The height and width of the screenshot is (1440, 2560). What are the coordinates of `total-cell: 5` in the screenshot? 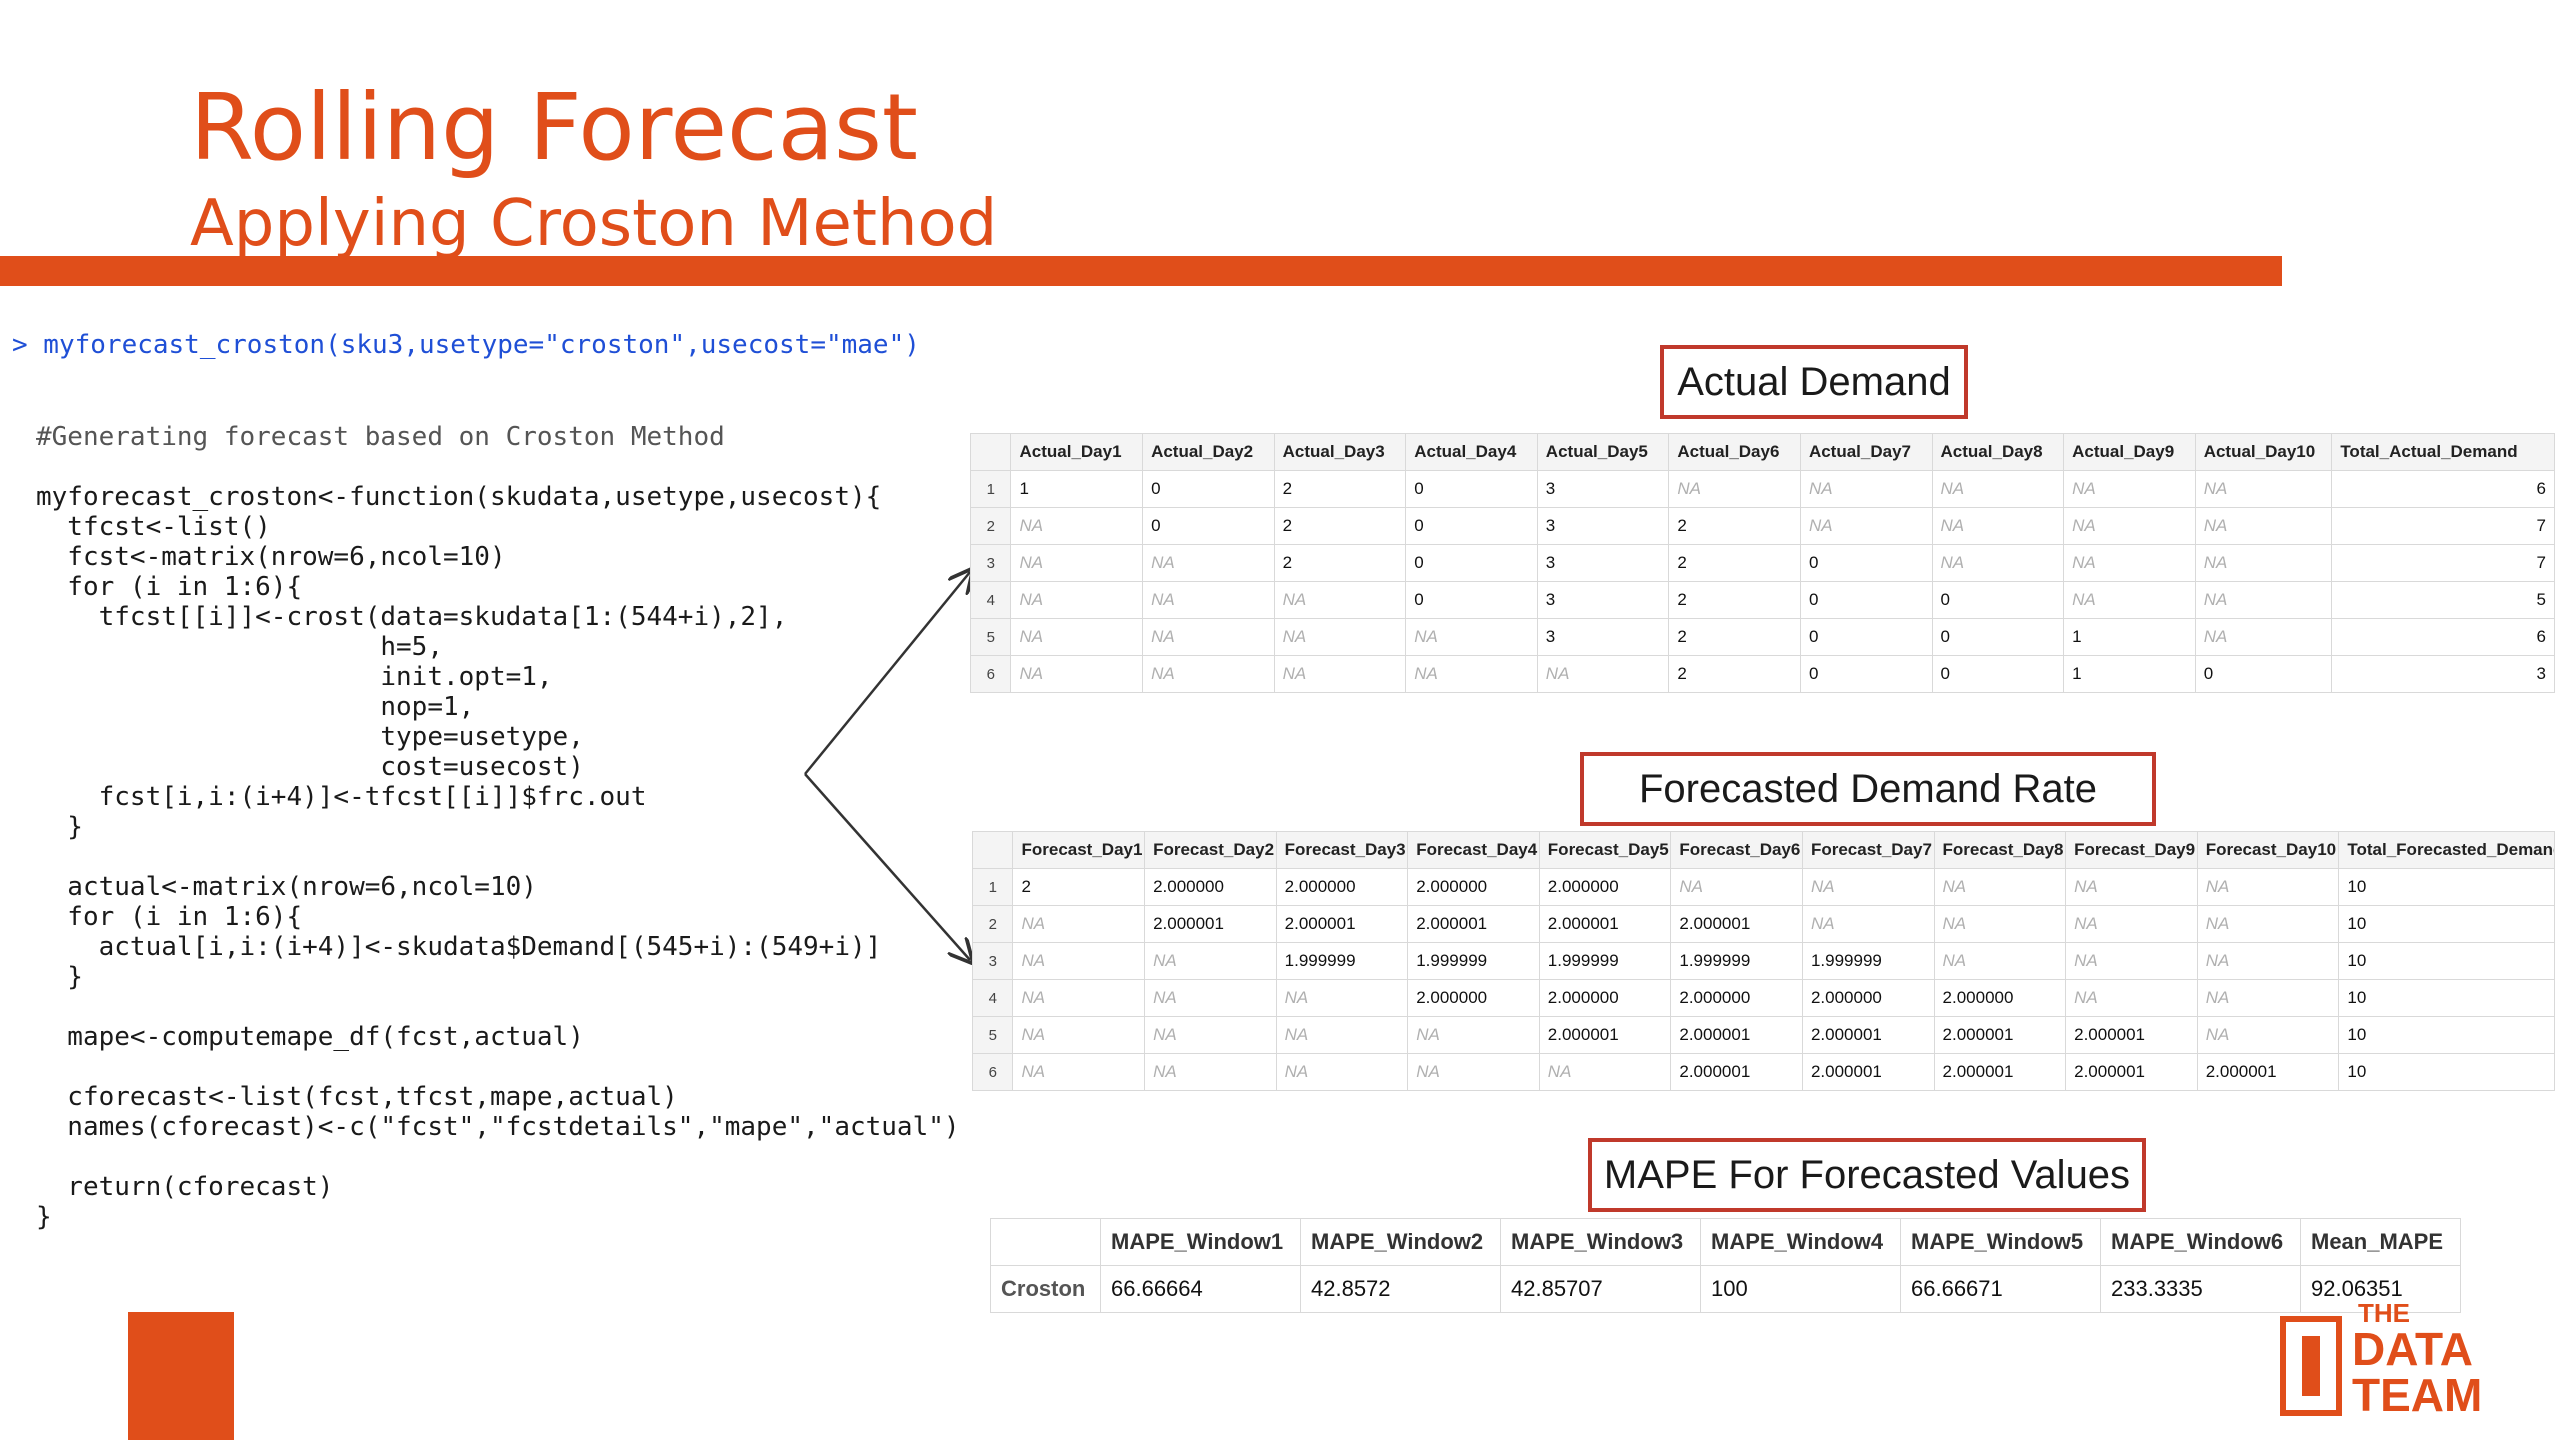 It's located at (2443, 600).